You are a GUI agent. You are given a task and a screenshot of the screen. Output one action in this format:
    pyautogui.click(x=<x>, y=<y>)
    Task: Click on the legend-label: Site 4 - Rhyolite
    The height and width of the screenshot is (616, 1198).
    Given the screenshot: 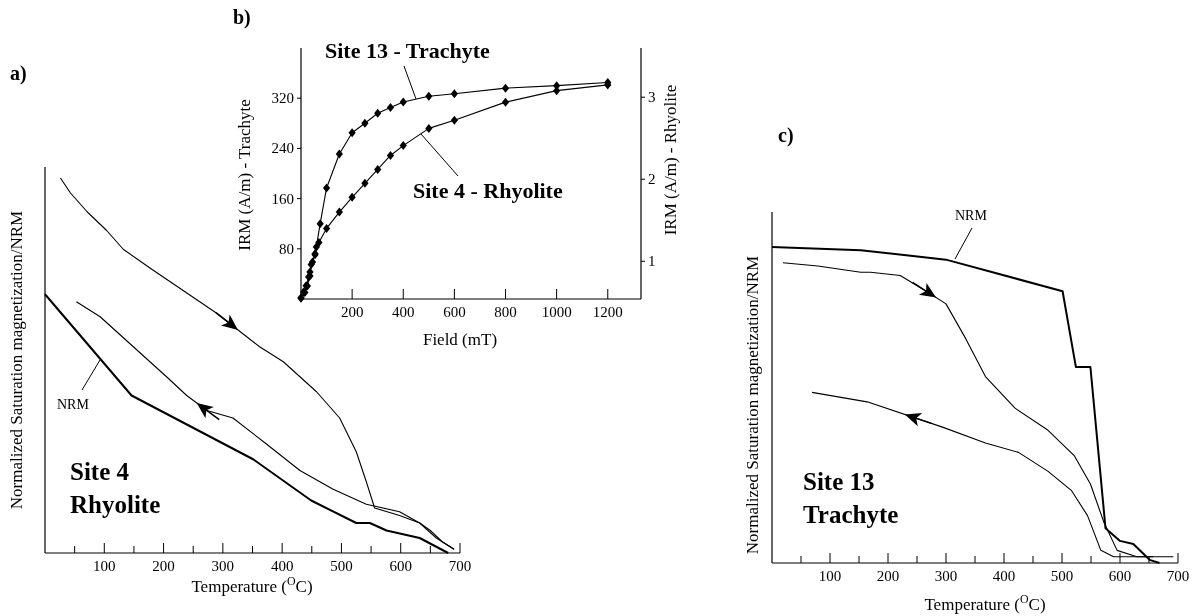 What is the action you would take?
    pyautogui.click(x=488, y=190)
    